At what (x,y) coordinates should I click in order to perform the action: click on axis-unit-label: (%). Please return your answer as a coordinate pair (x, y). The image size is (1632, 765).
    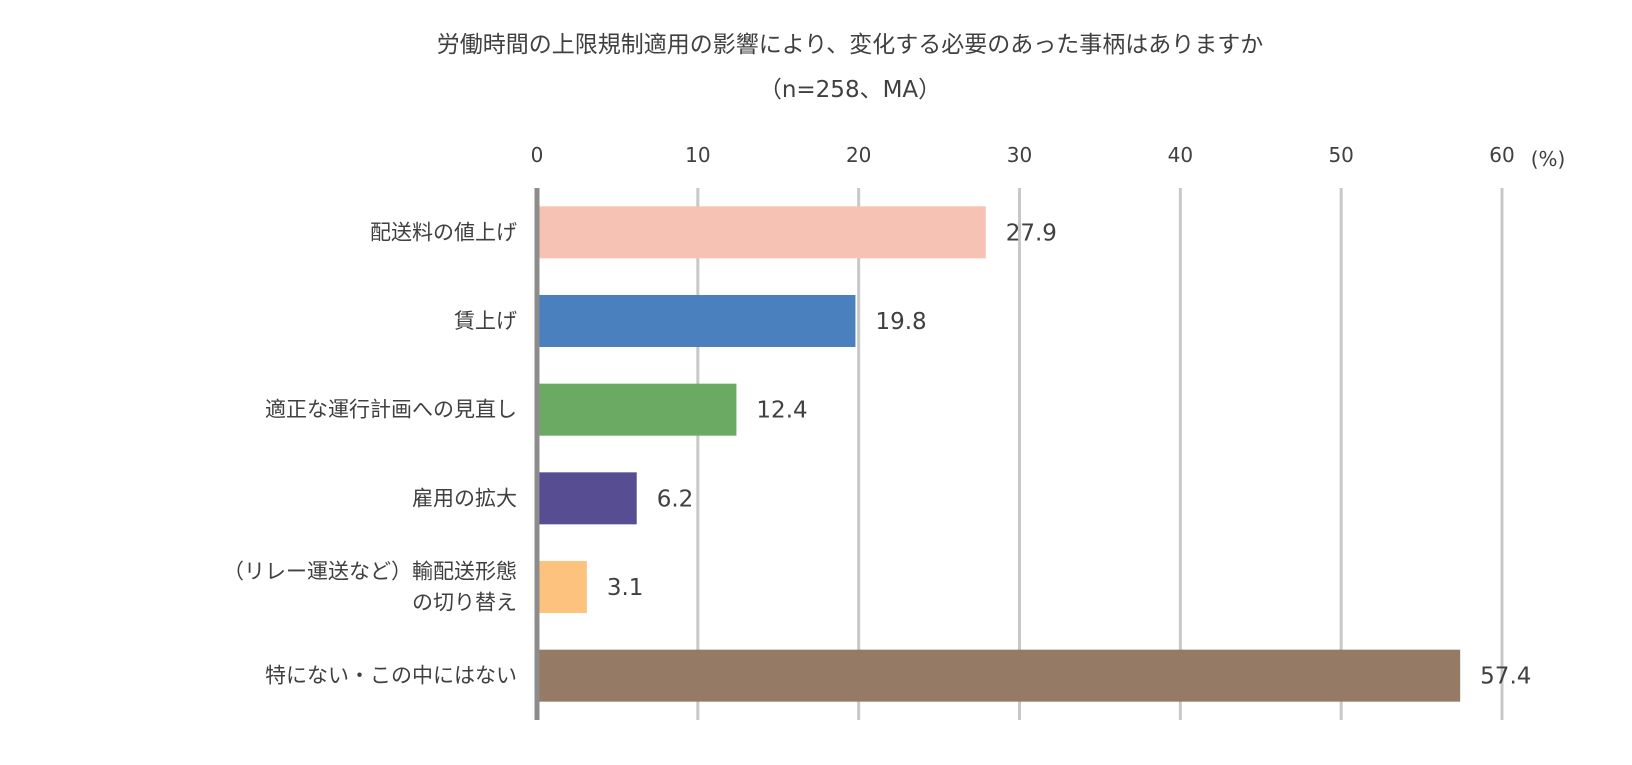
    Looking at the image, I should click on (1548, 159).